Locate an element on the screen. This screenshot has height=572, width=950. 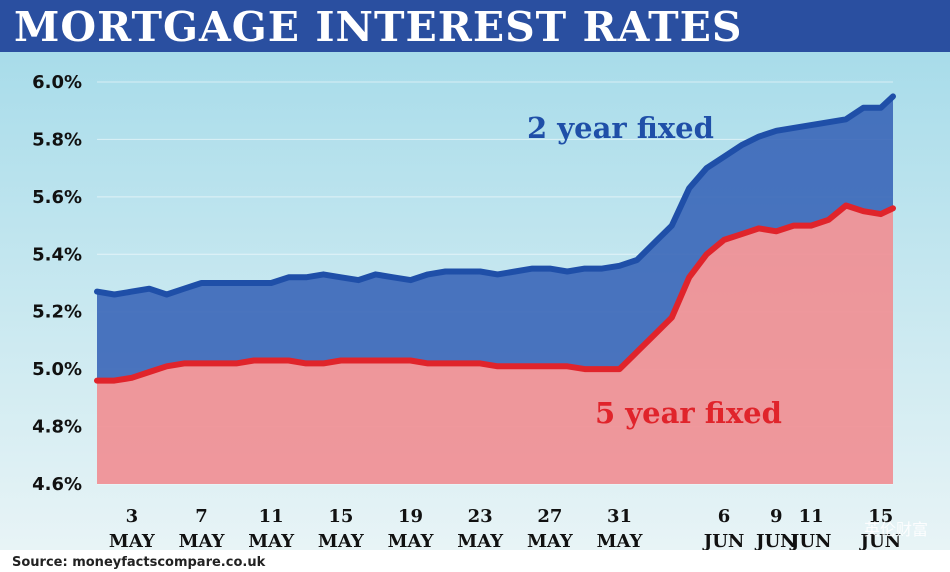
watermark: 英伦财富 is located at coordinates (895, 529).